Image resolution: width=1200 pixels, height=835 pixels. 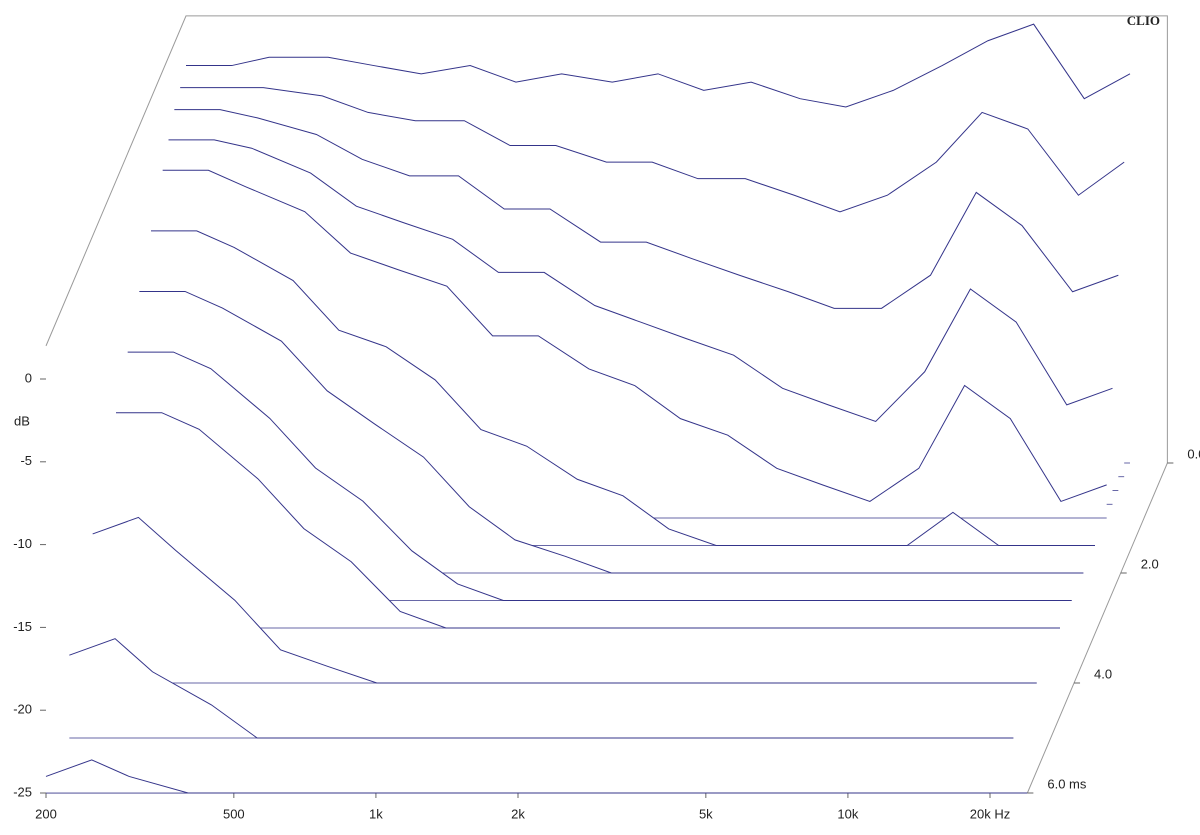 I want to click on z-tick-label: 2.0, so click(x=1150, y=563).